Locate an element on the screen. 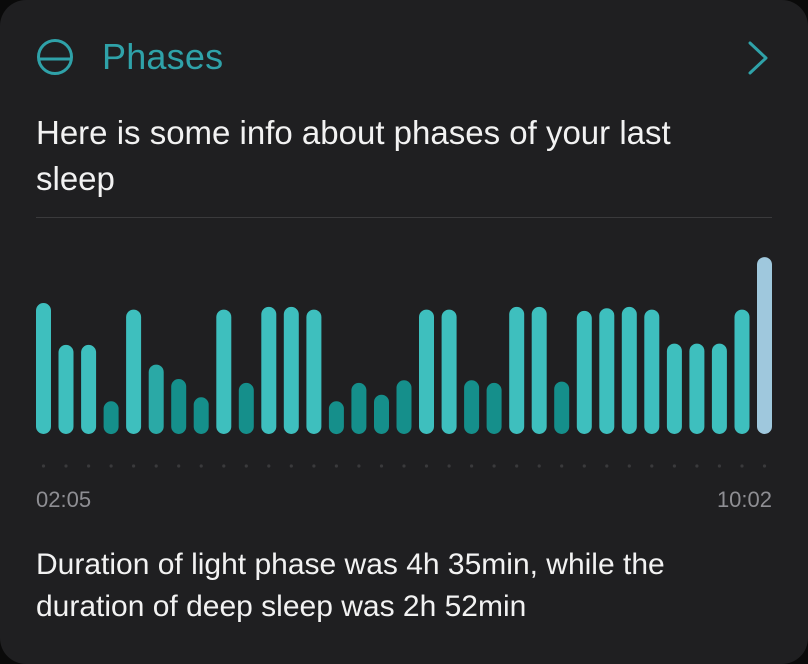 This screenshot has width=808, height=664. divider is located at coordinates (404, 217).